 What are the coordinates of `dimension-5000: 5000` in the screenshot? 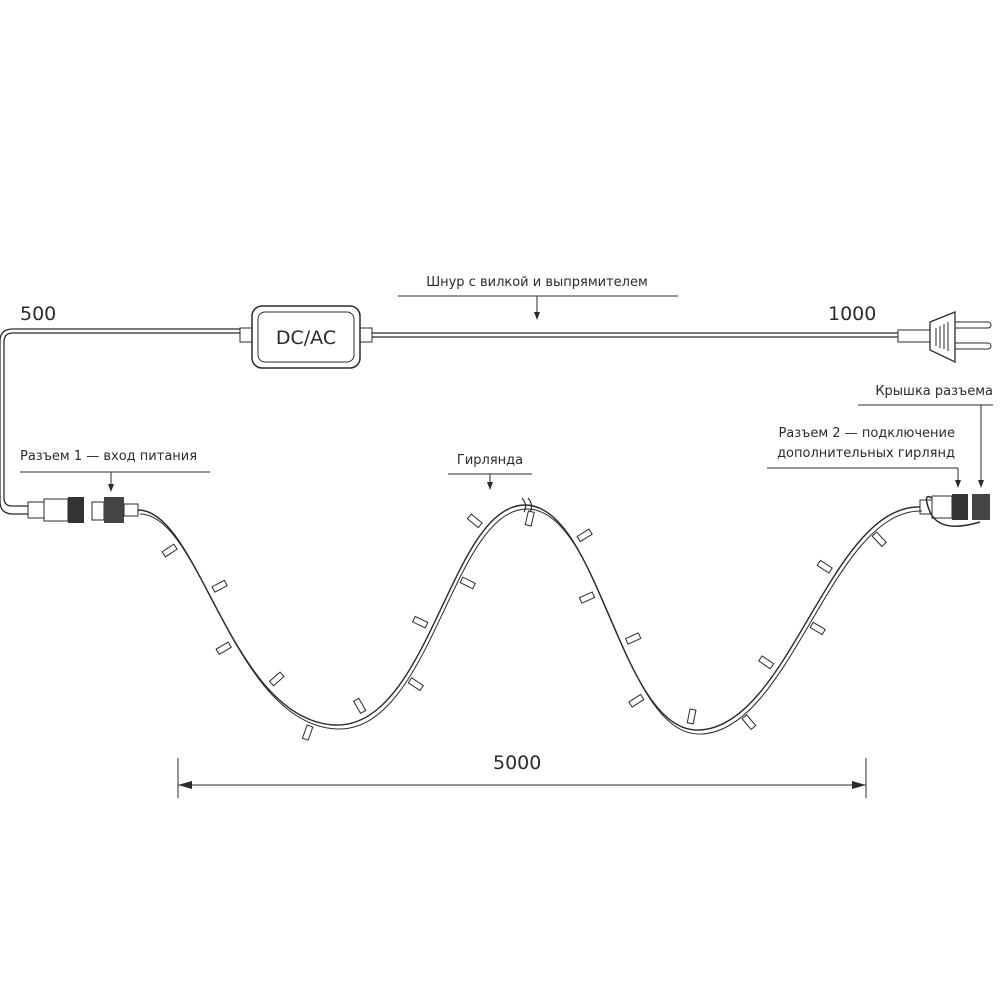 It's located at (517, 763).